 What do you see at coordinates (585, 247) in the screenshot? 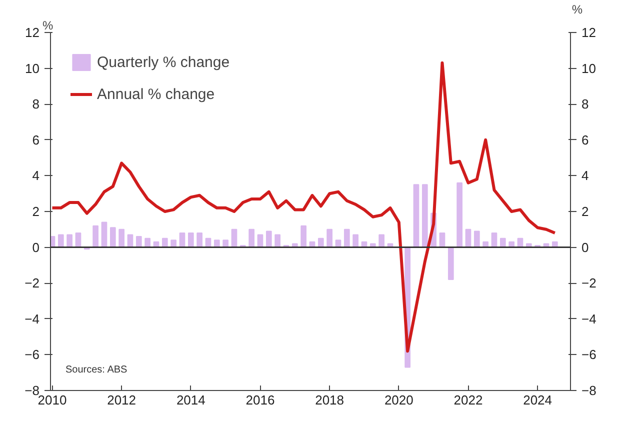
I see `y2-tick-label: 0` at bounding box center [585, 247].